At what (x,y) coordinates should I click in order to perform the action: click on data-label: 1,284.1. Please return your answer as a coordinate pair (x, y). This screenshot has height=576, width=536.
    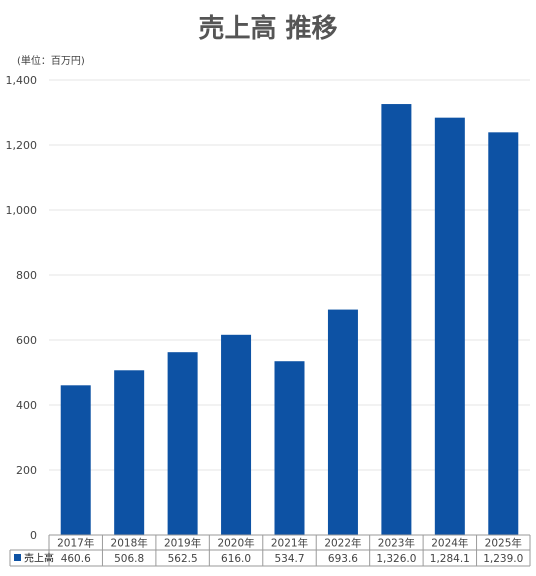
    Looking at the image, I should click on (450, 559).